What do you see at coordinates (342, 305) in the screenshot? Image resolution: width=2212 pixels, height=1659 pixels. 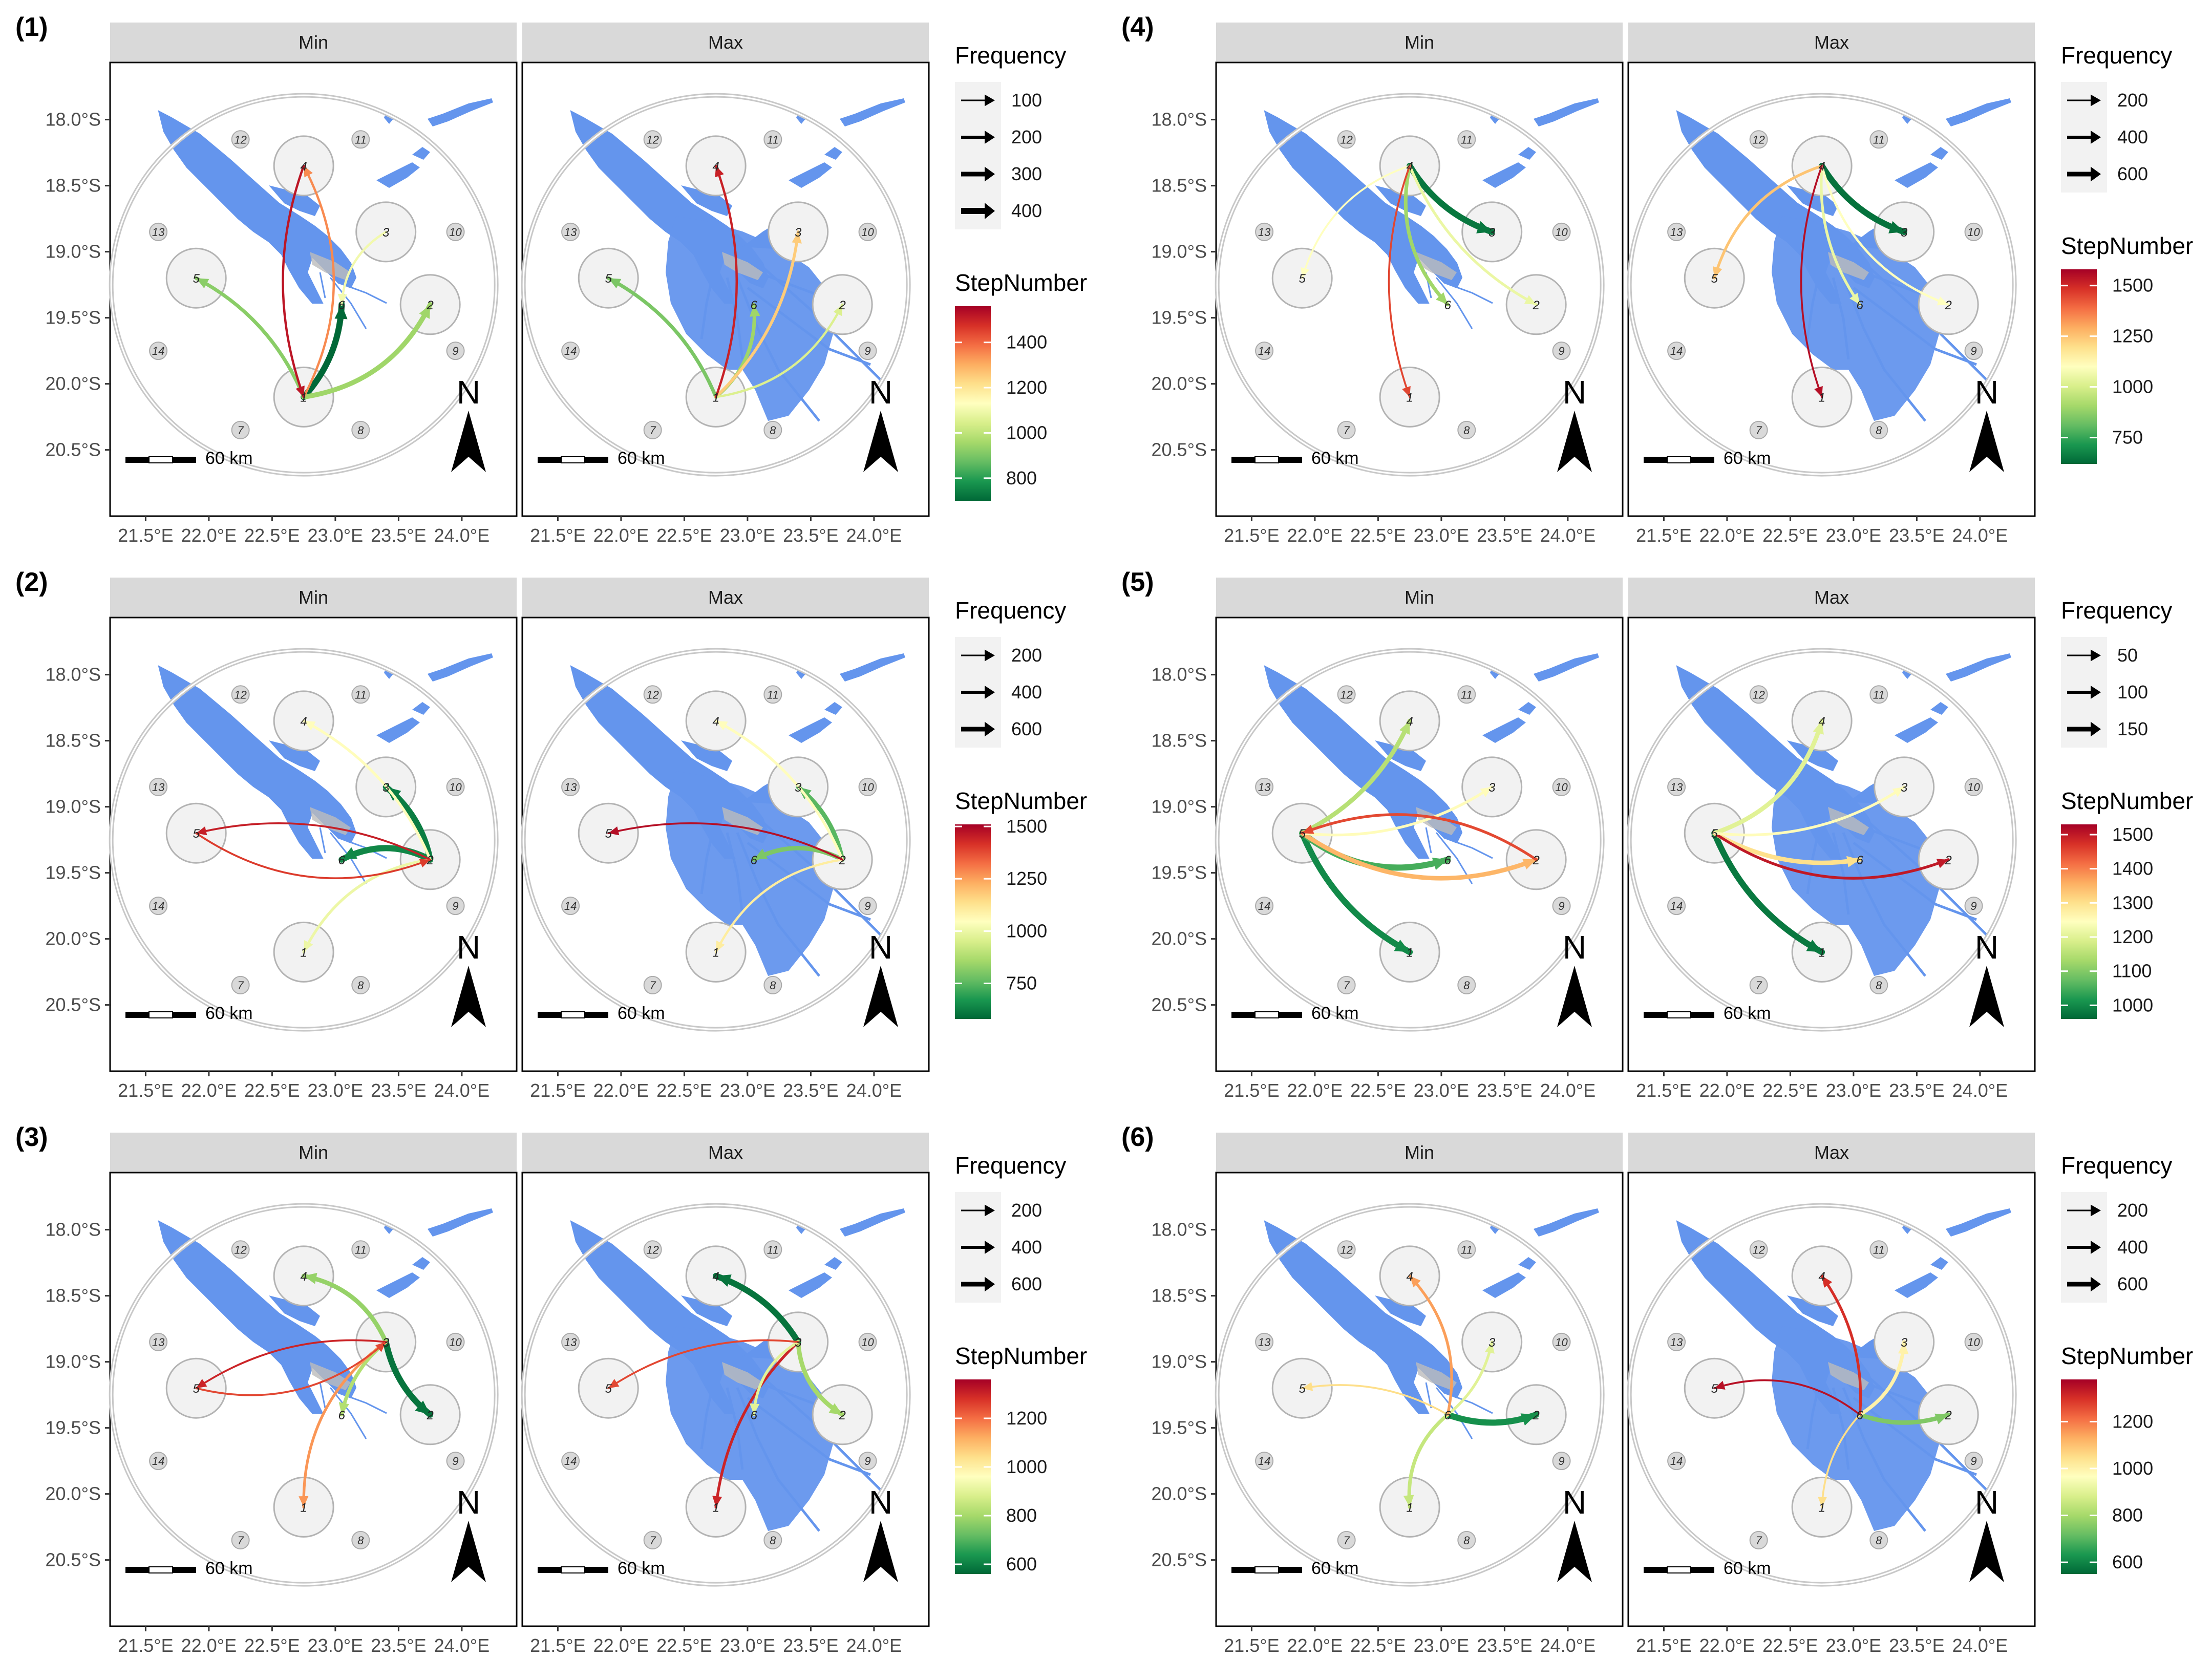 I see `location-label: 6` at bounding box center [342, 305].